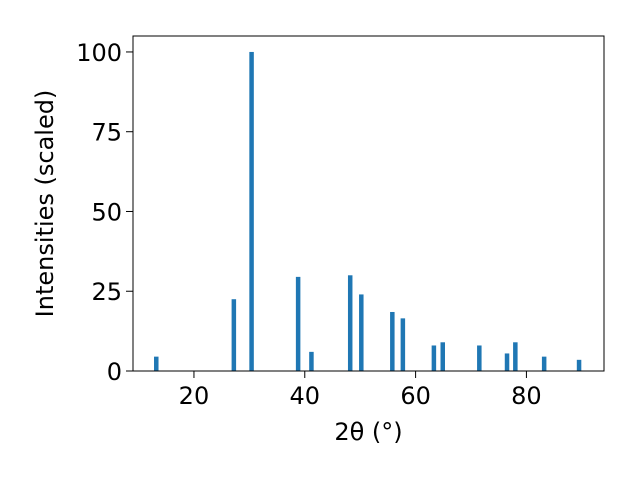 The width and height of the screenshot is (640, 480). What do you see at coordinates (99, 53) in the screenshot?
I see `y-tick-label: 100` at bounding box center [99, 53].